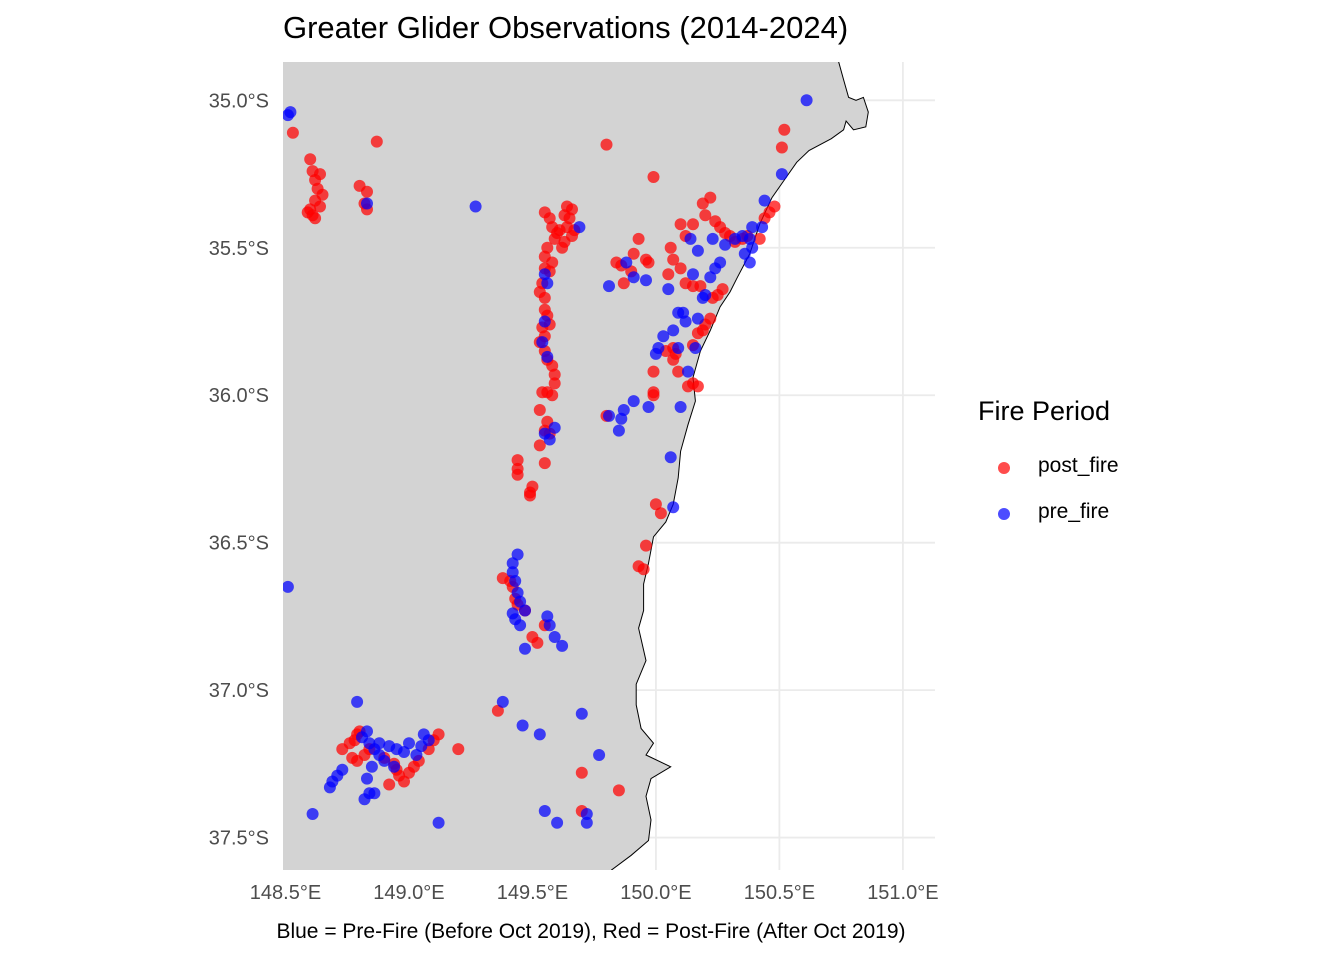 This screenshot has height=960, width=1344. I want to click on legend-label-post-fire: post_fire, so click(1078, 465).